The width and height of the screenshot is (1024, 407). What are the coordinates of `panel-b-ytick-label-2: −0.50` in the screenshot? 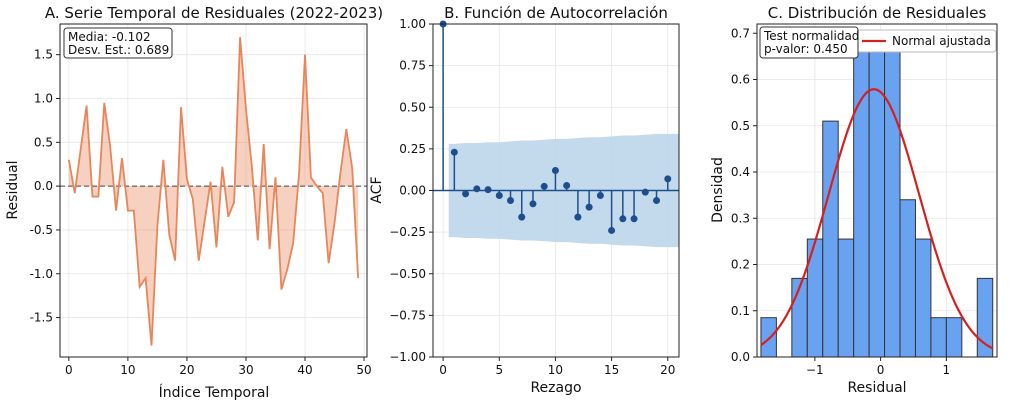 It's located at (407, 274).